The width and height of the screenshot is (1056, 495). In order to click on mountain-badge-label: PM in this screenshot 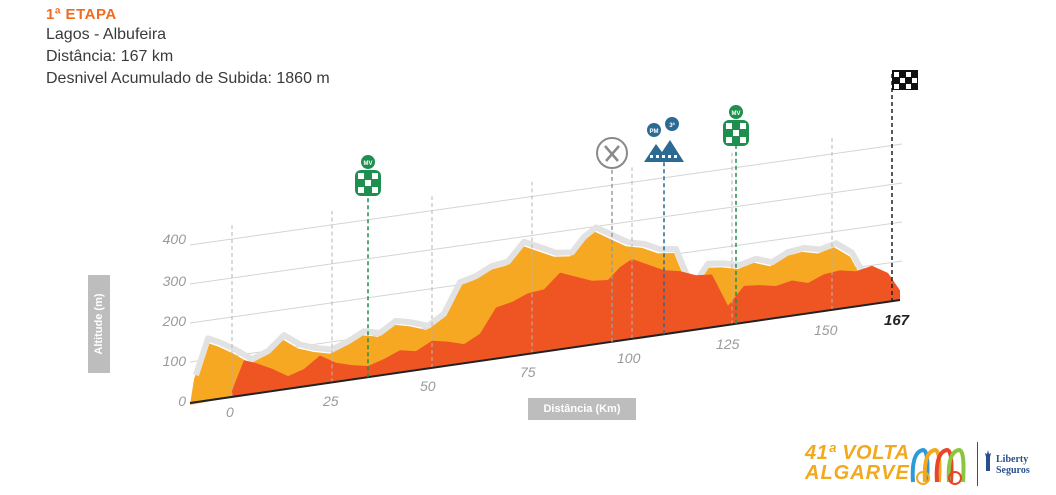, I will do `click(654, 132)`.